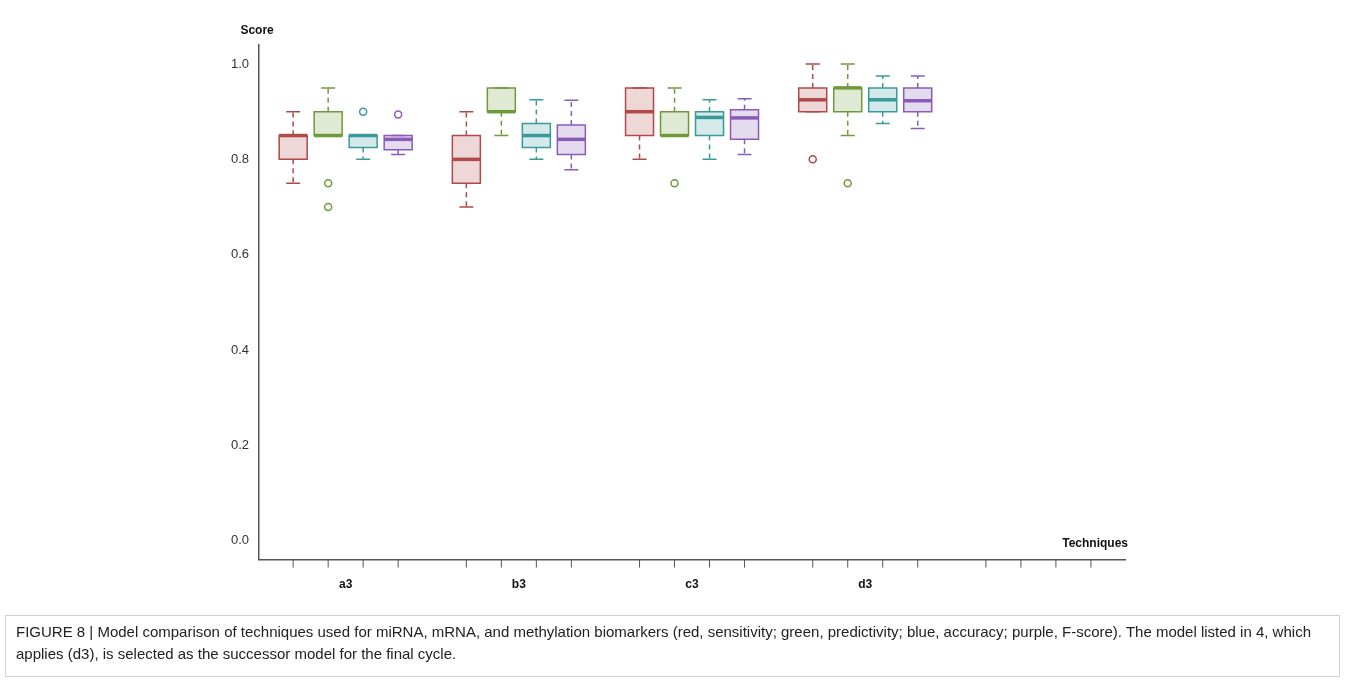 This screenshot has height=685, width=1355. I want to click on x-tick-label: b3, so click(519, 584).